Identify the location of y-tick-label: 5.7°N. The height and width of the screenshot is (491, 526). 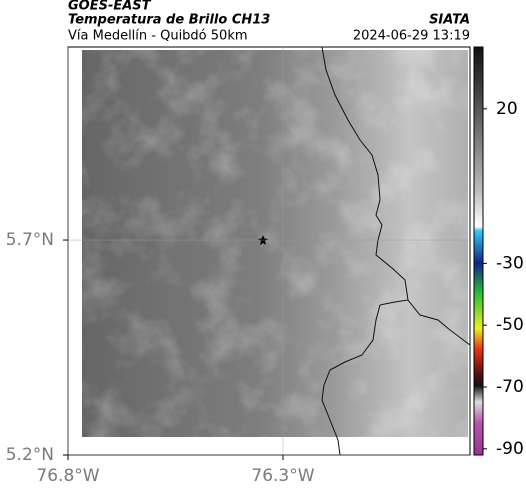
(30, 240).